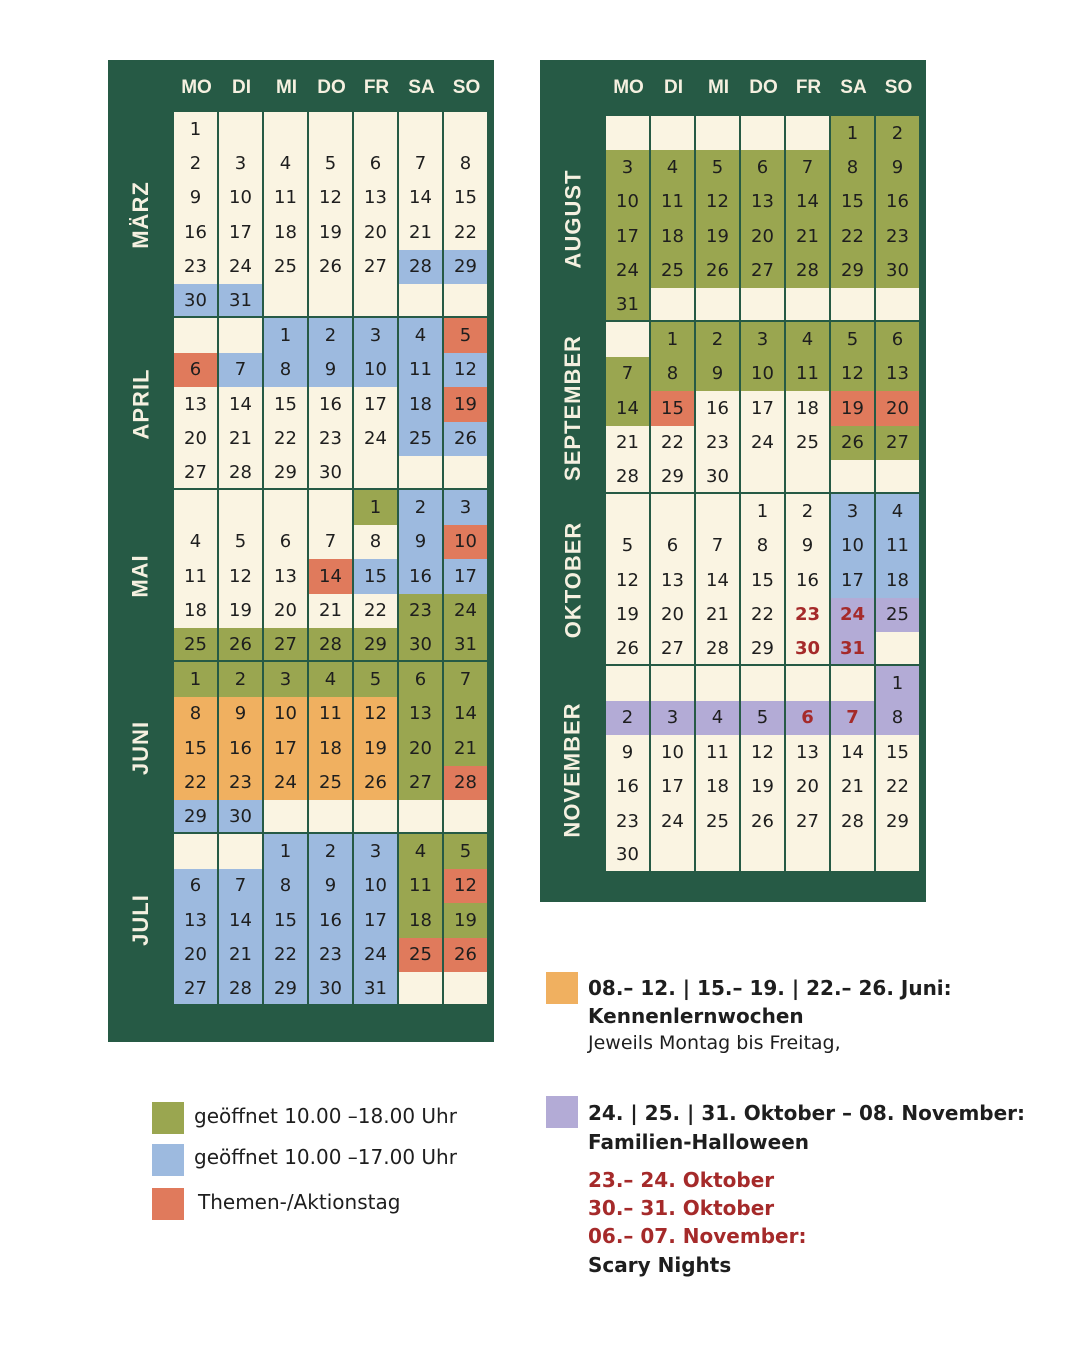 The image size is (1080, 1350). What do you see at coordinates (714, 1043) in the screenshot?
I see `orange-note-detail: Jeweils Montag bis Freitag,` at bounding box center [714, 1043].